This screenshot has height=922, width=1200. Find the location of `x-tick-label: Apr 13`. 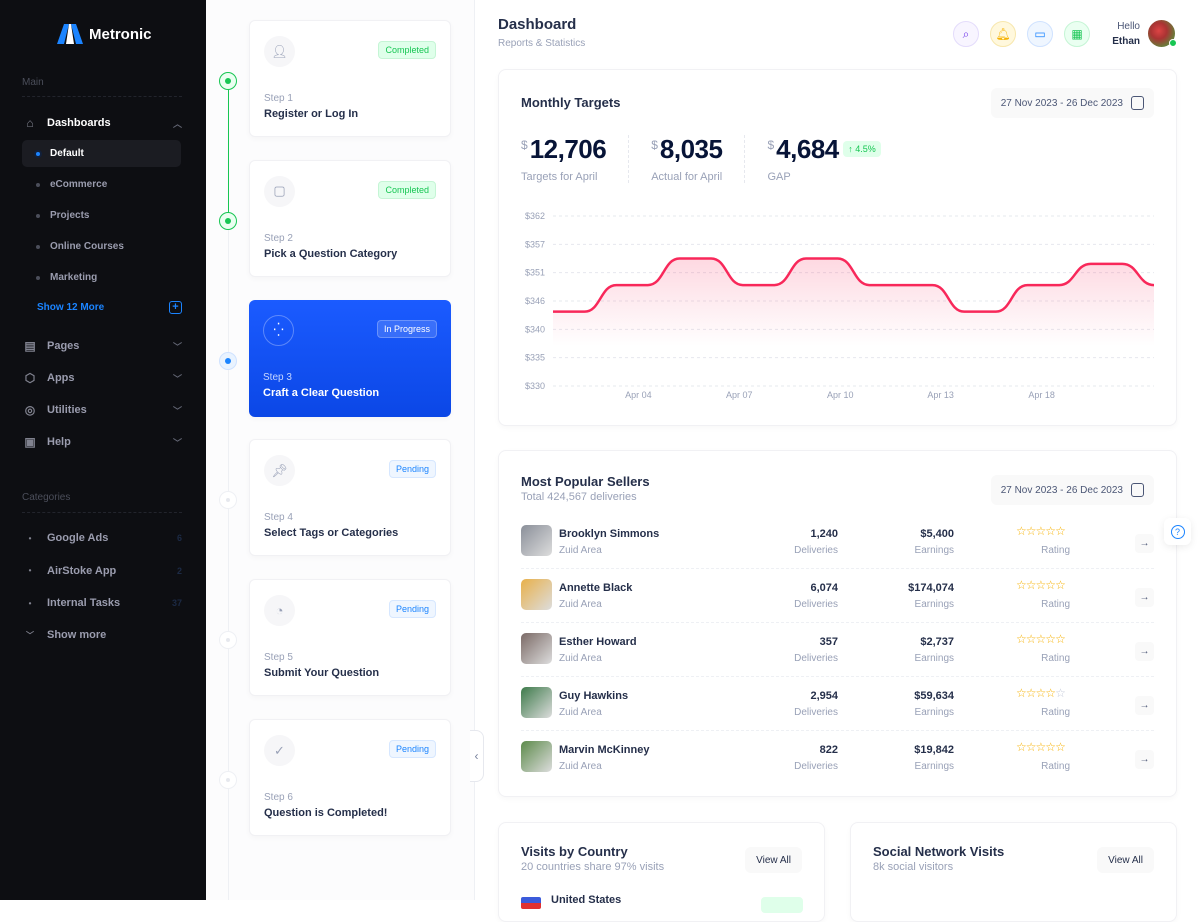

x-tick-label: Apr 13 is located at coordinates (940, 395).